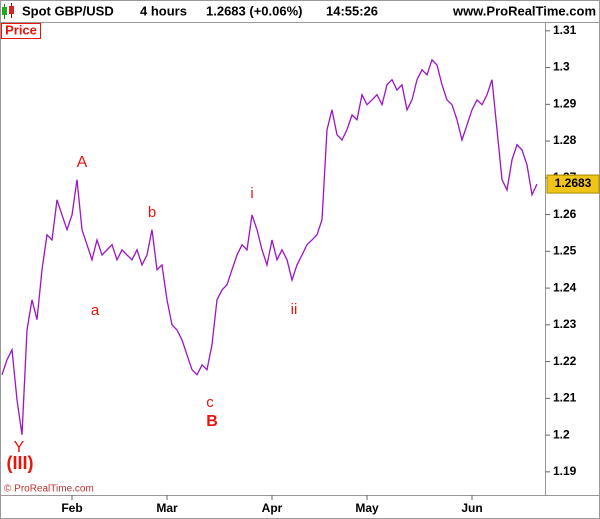  I want to click on x-tick-label: Apr, so click(272, 508).